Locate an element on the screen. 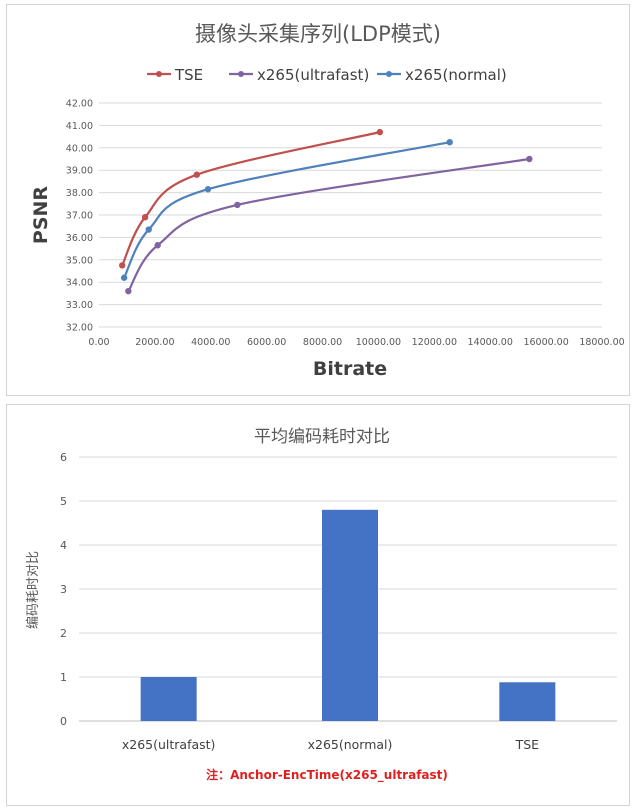 The image size is (640, 812). legend-label-0: TSE is located at coordinates (188, 75).